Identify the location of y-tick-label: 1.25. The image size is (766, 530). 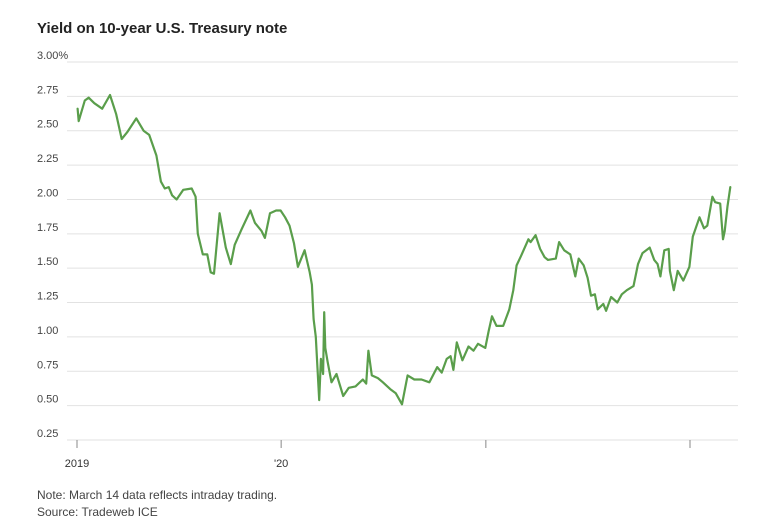
(47, 297).